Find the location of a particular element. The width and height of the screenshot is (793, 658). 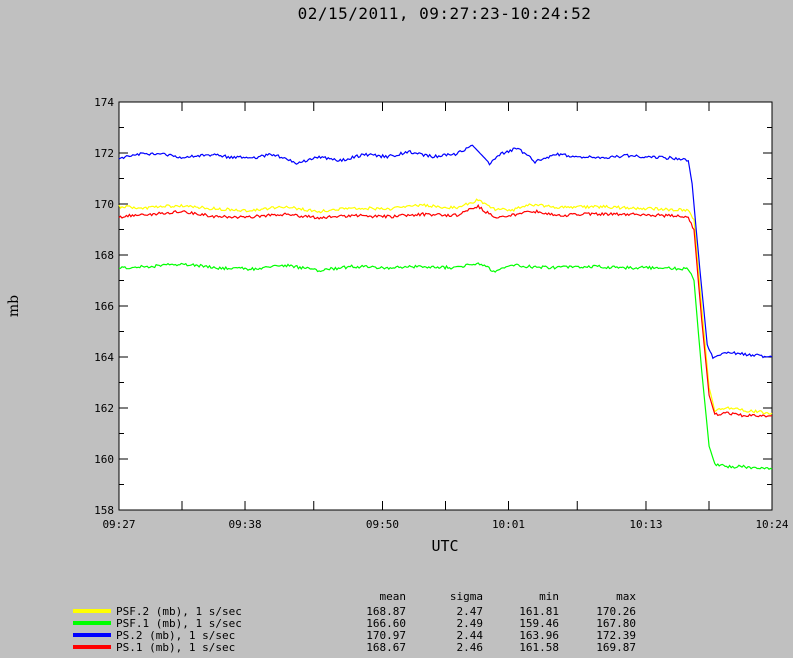

x-tick-label: 10:24 is located at coordinates (771, 524).